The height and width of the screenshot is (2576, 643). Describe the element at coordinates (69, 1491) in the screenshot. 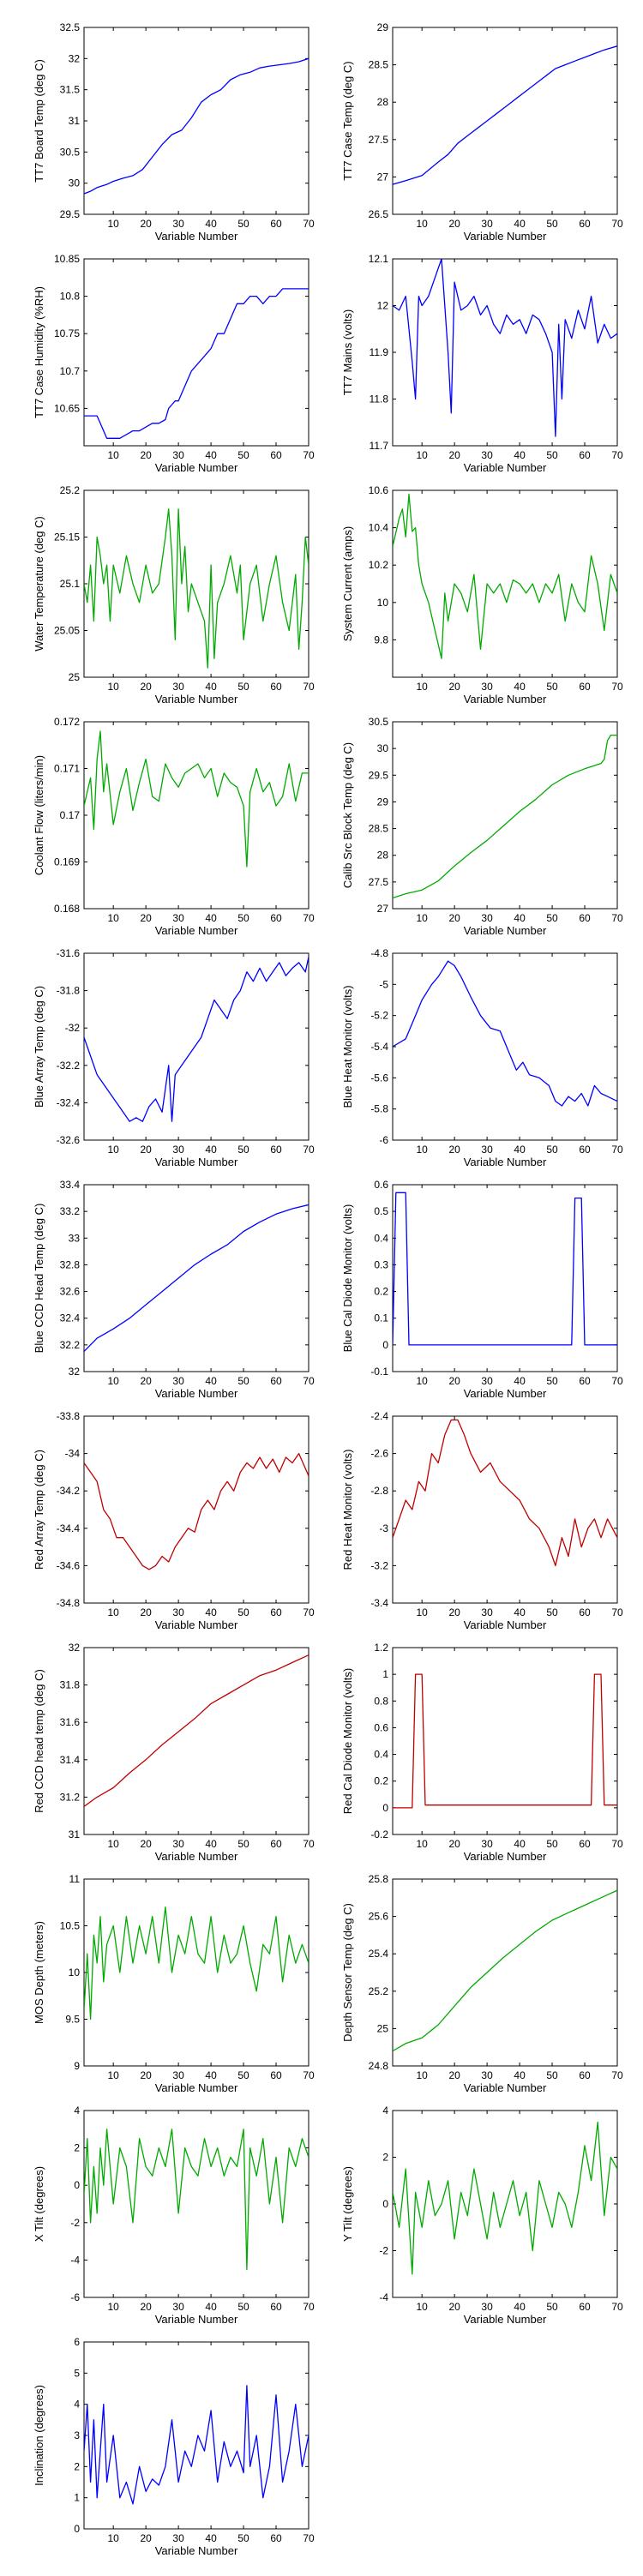

I see `y-tick-label: -34.2` at that location.